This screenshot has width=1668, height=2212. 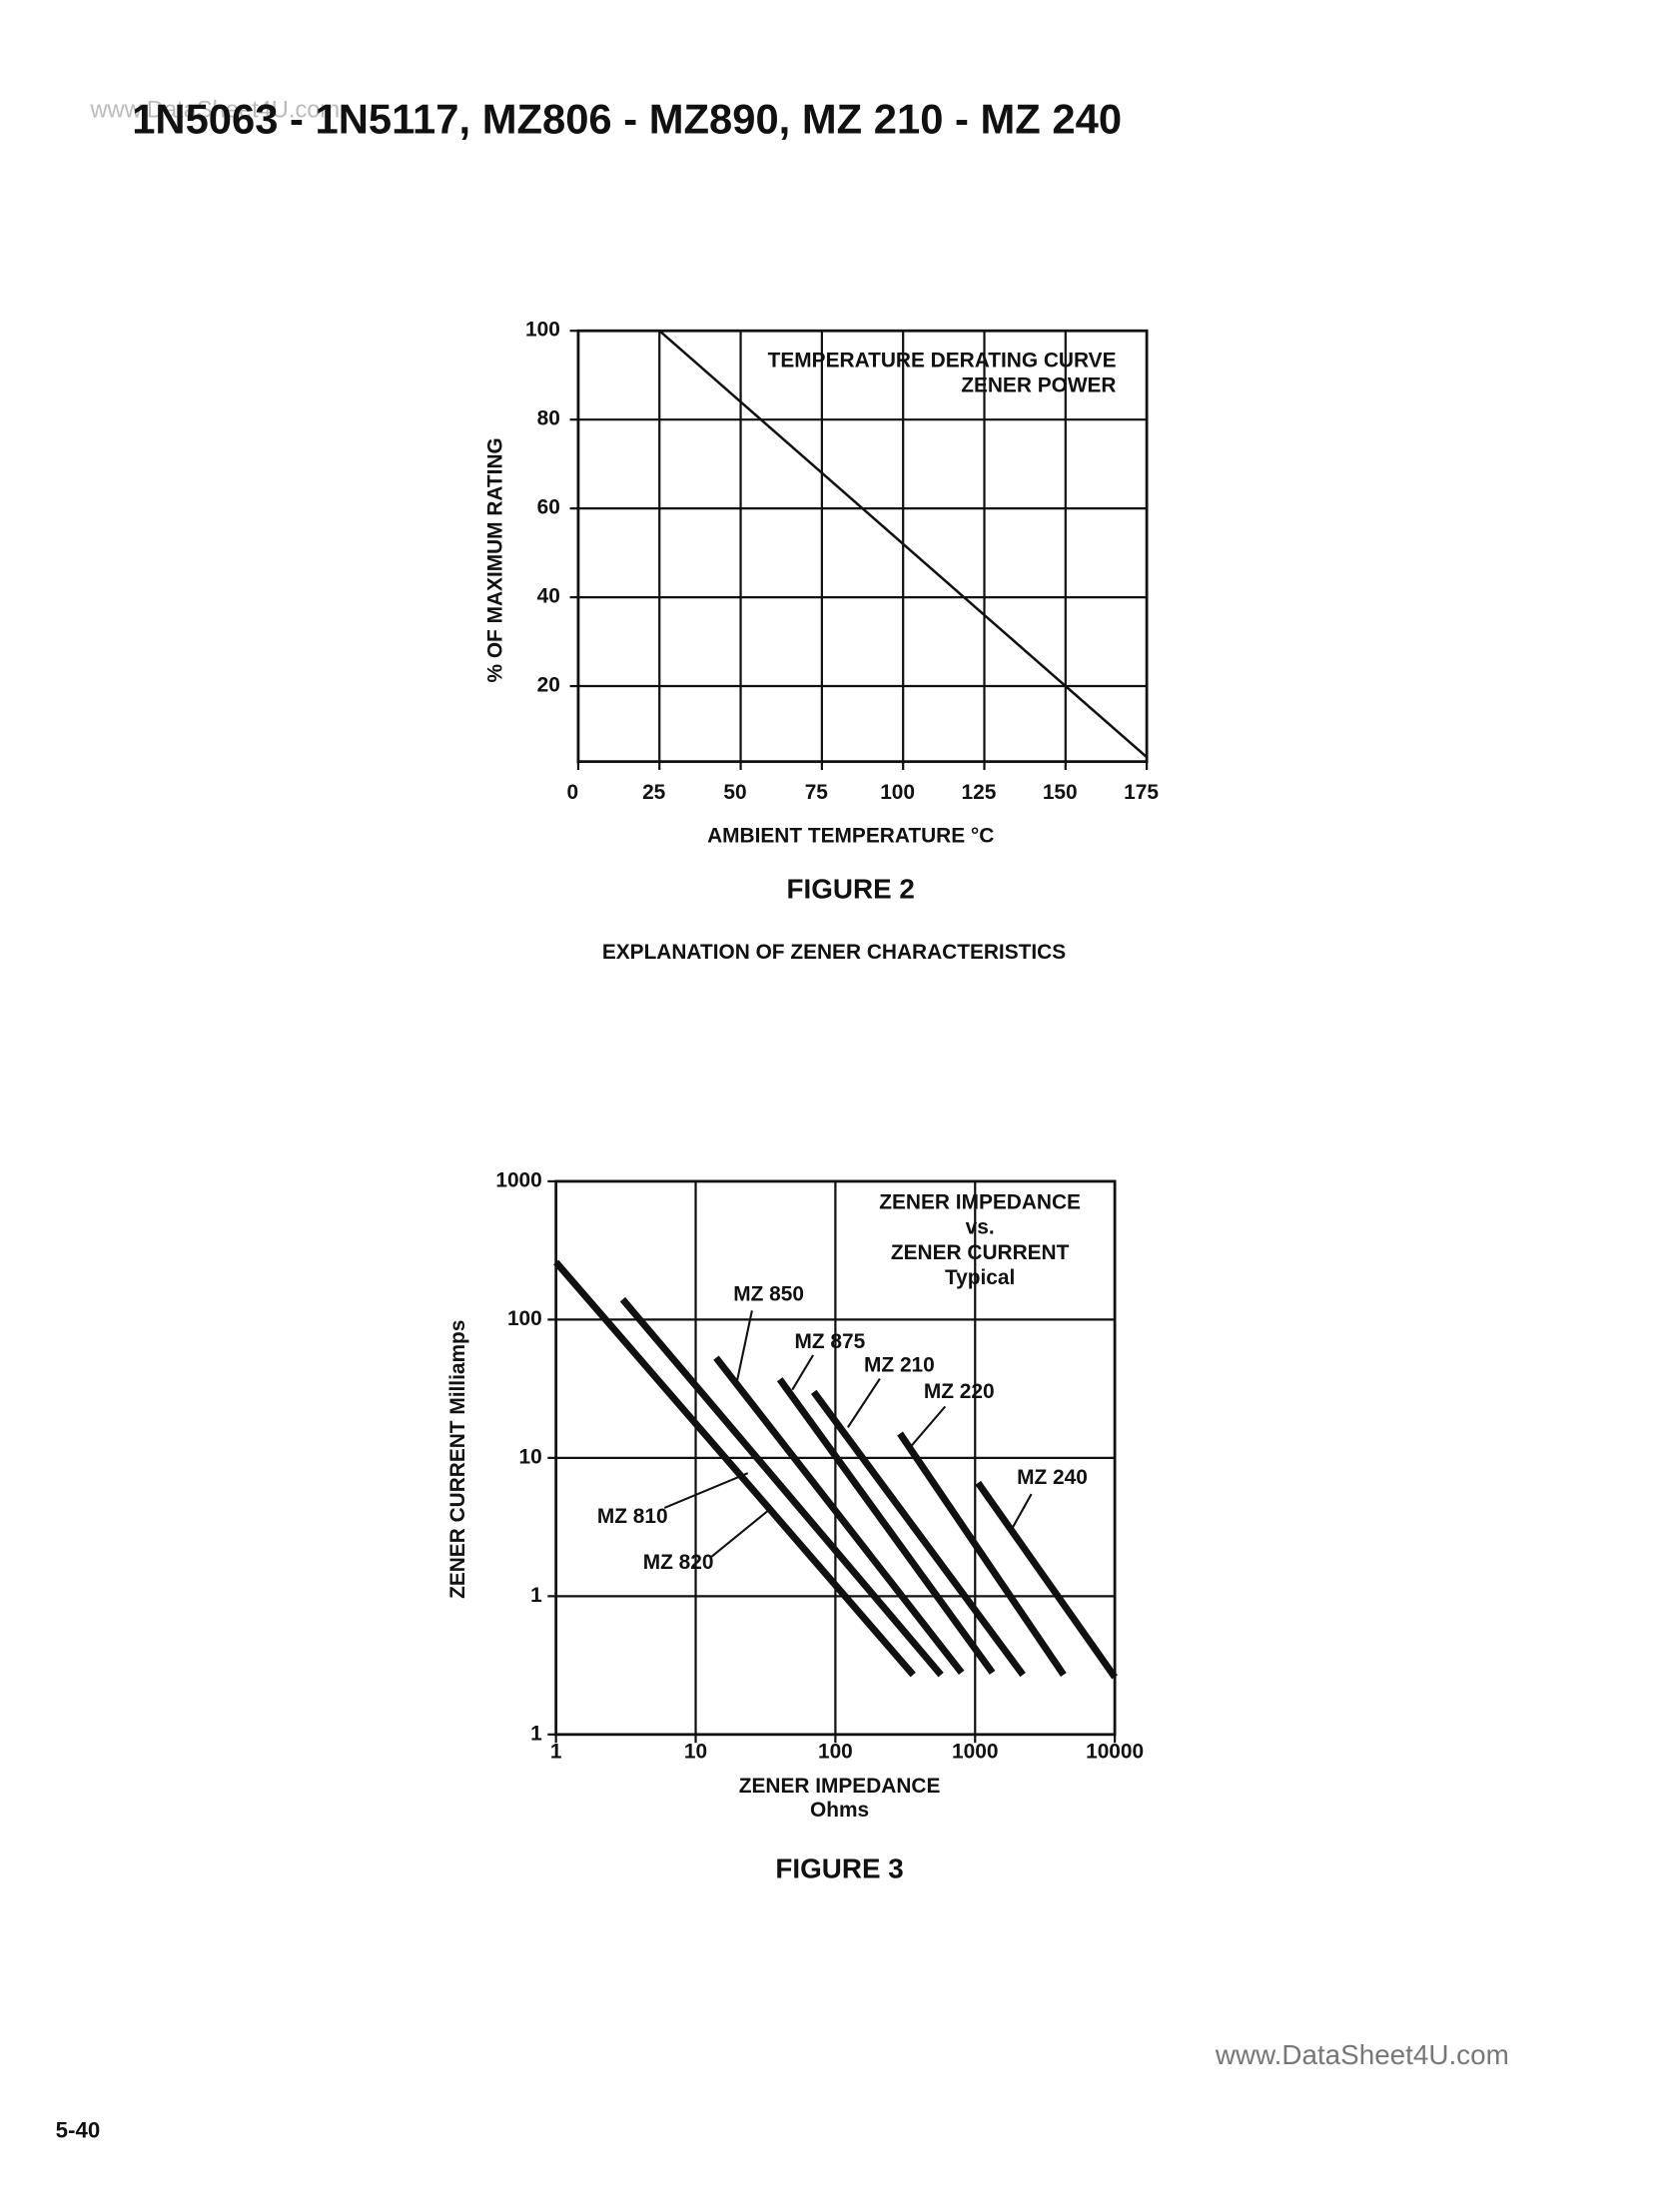 What do you see at coordinates (678, 1562) in the screenshot?
I see `series-label: MZ 820` at bounding box center [678, 1562].